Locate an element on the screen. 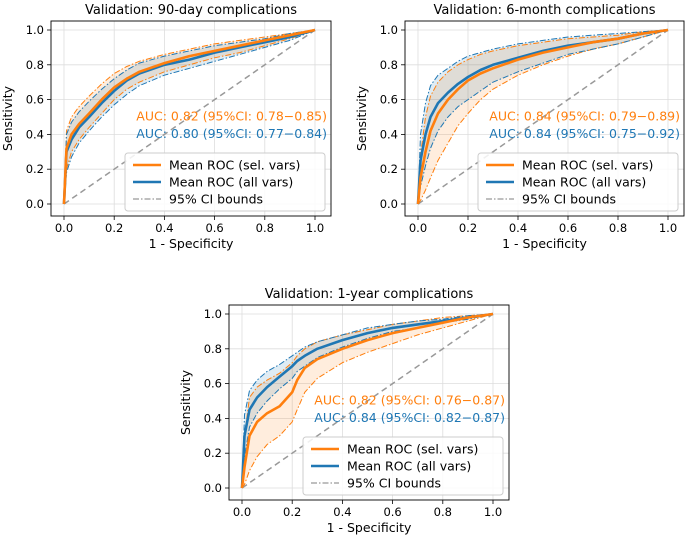 Image resolution: width=685 pixels, height=551 pixels. auc-all-annotation: AUC: 0.84 (95%CI: 0.75−0.92) is located at coordinates (584, 133).